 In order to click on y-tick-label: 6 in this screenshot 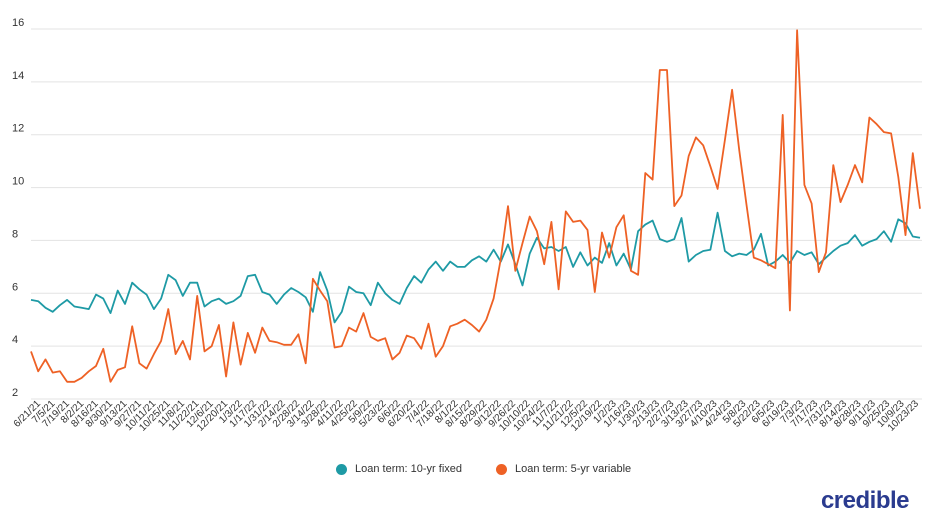, I will do `click(15, 287)`.